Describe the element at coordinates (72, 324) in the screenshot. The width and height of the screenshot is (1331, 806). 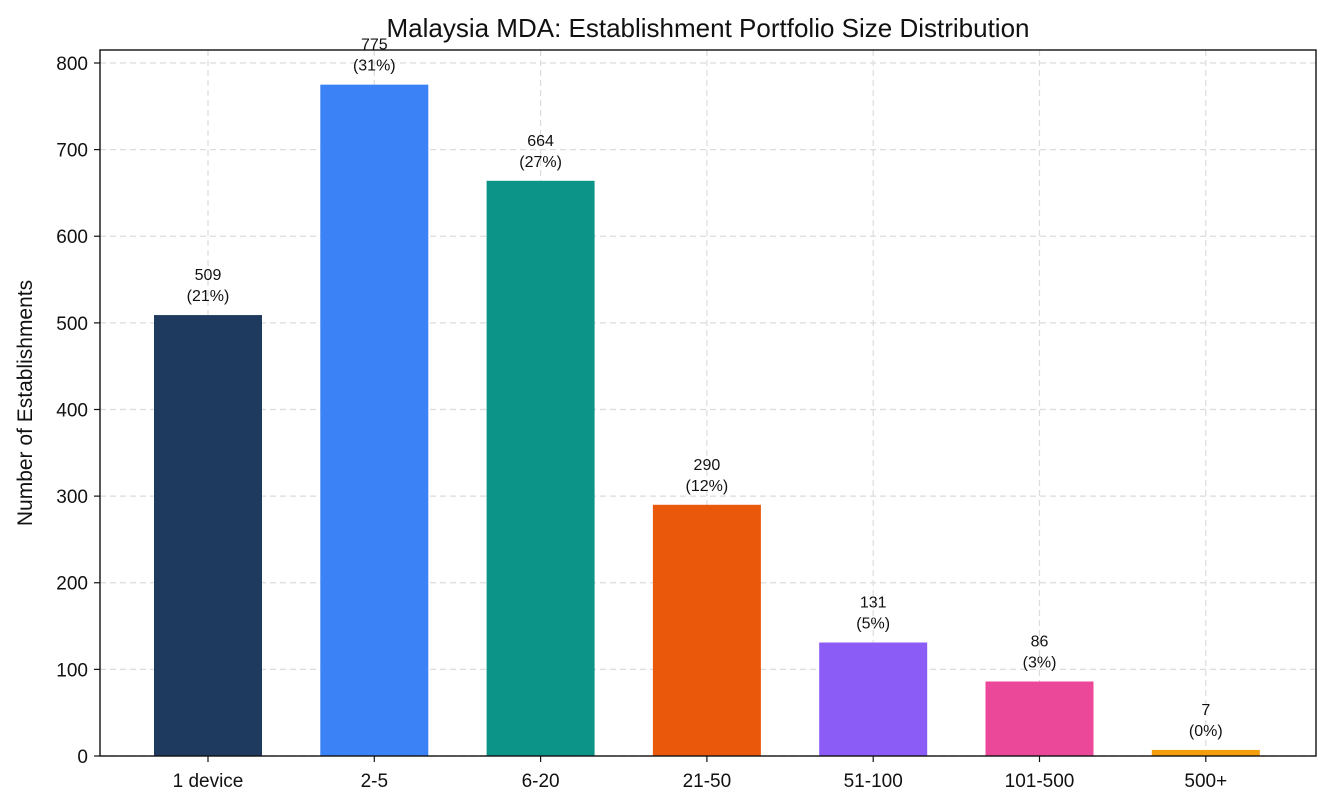
I see `y-tick-label: 500` at that location.